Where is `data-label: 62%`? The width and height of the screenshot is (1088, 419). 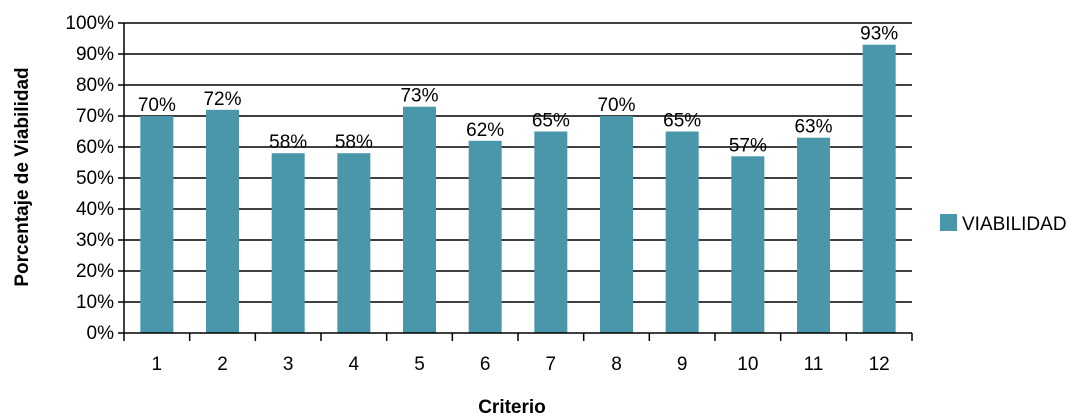 data-label: 62% is located at coordinates (485, 130).